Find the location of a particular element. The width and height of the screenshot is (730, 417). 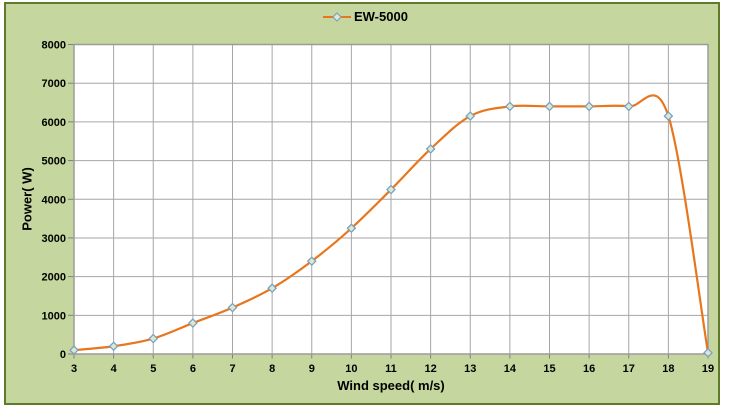

x-tick-label: 11 is located at coordinates (391, 369).